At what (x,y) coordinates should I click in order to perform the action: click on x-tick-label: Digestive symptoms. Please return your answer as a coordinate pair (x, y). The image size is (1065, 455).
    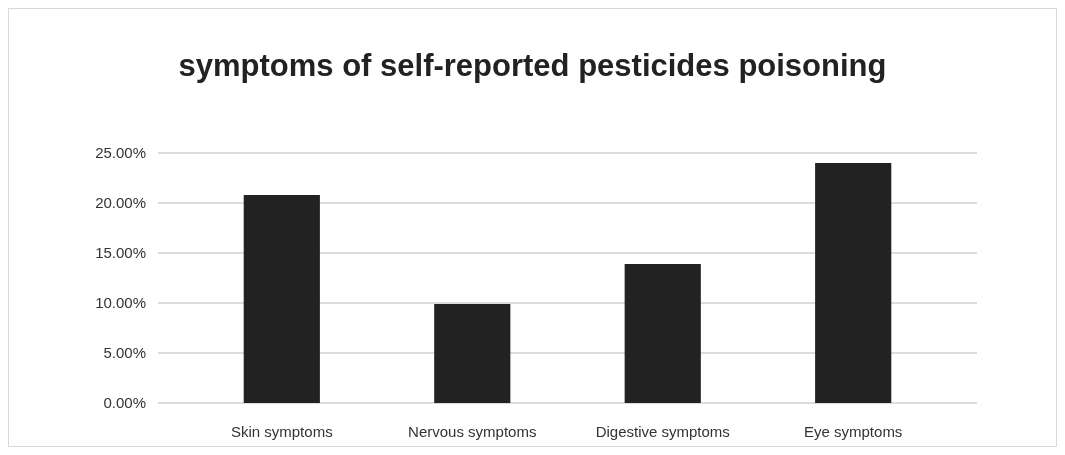
    Looking at the image, I should click on (662, 431).